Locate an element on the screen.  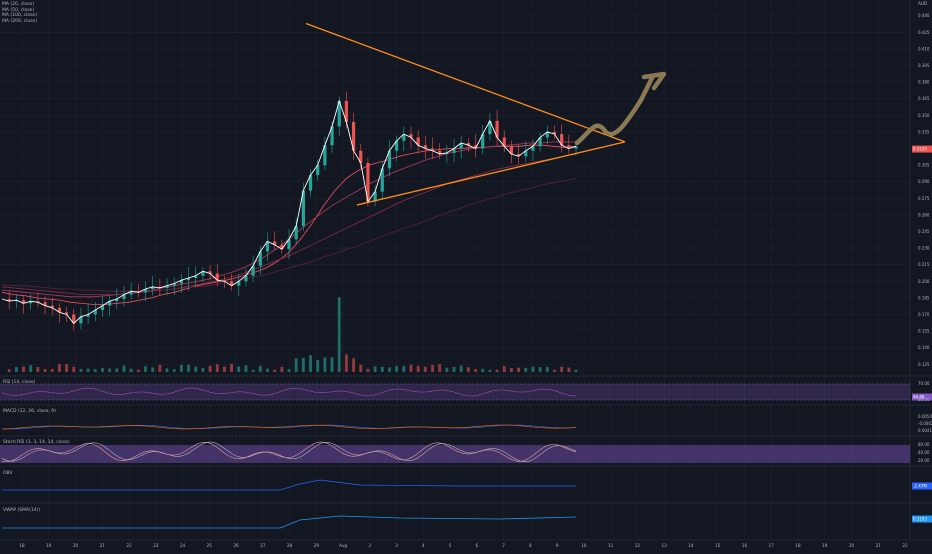
projection-arrow is located at coordinates (620, 108).